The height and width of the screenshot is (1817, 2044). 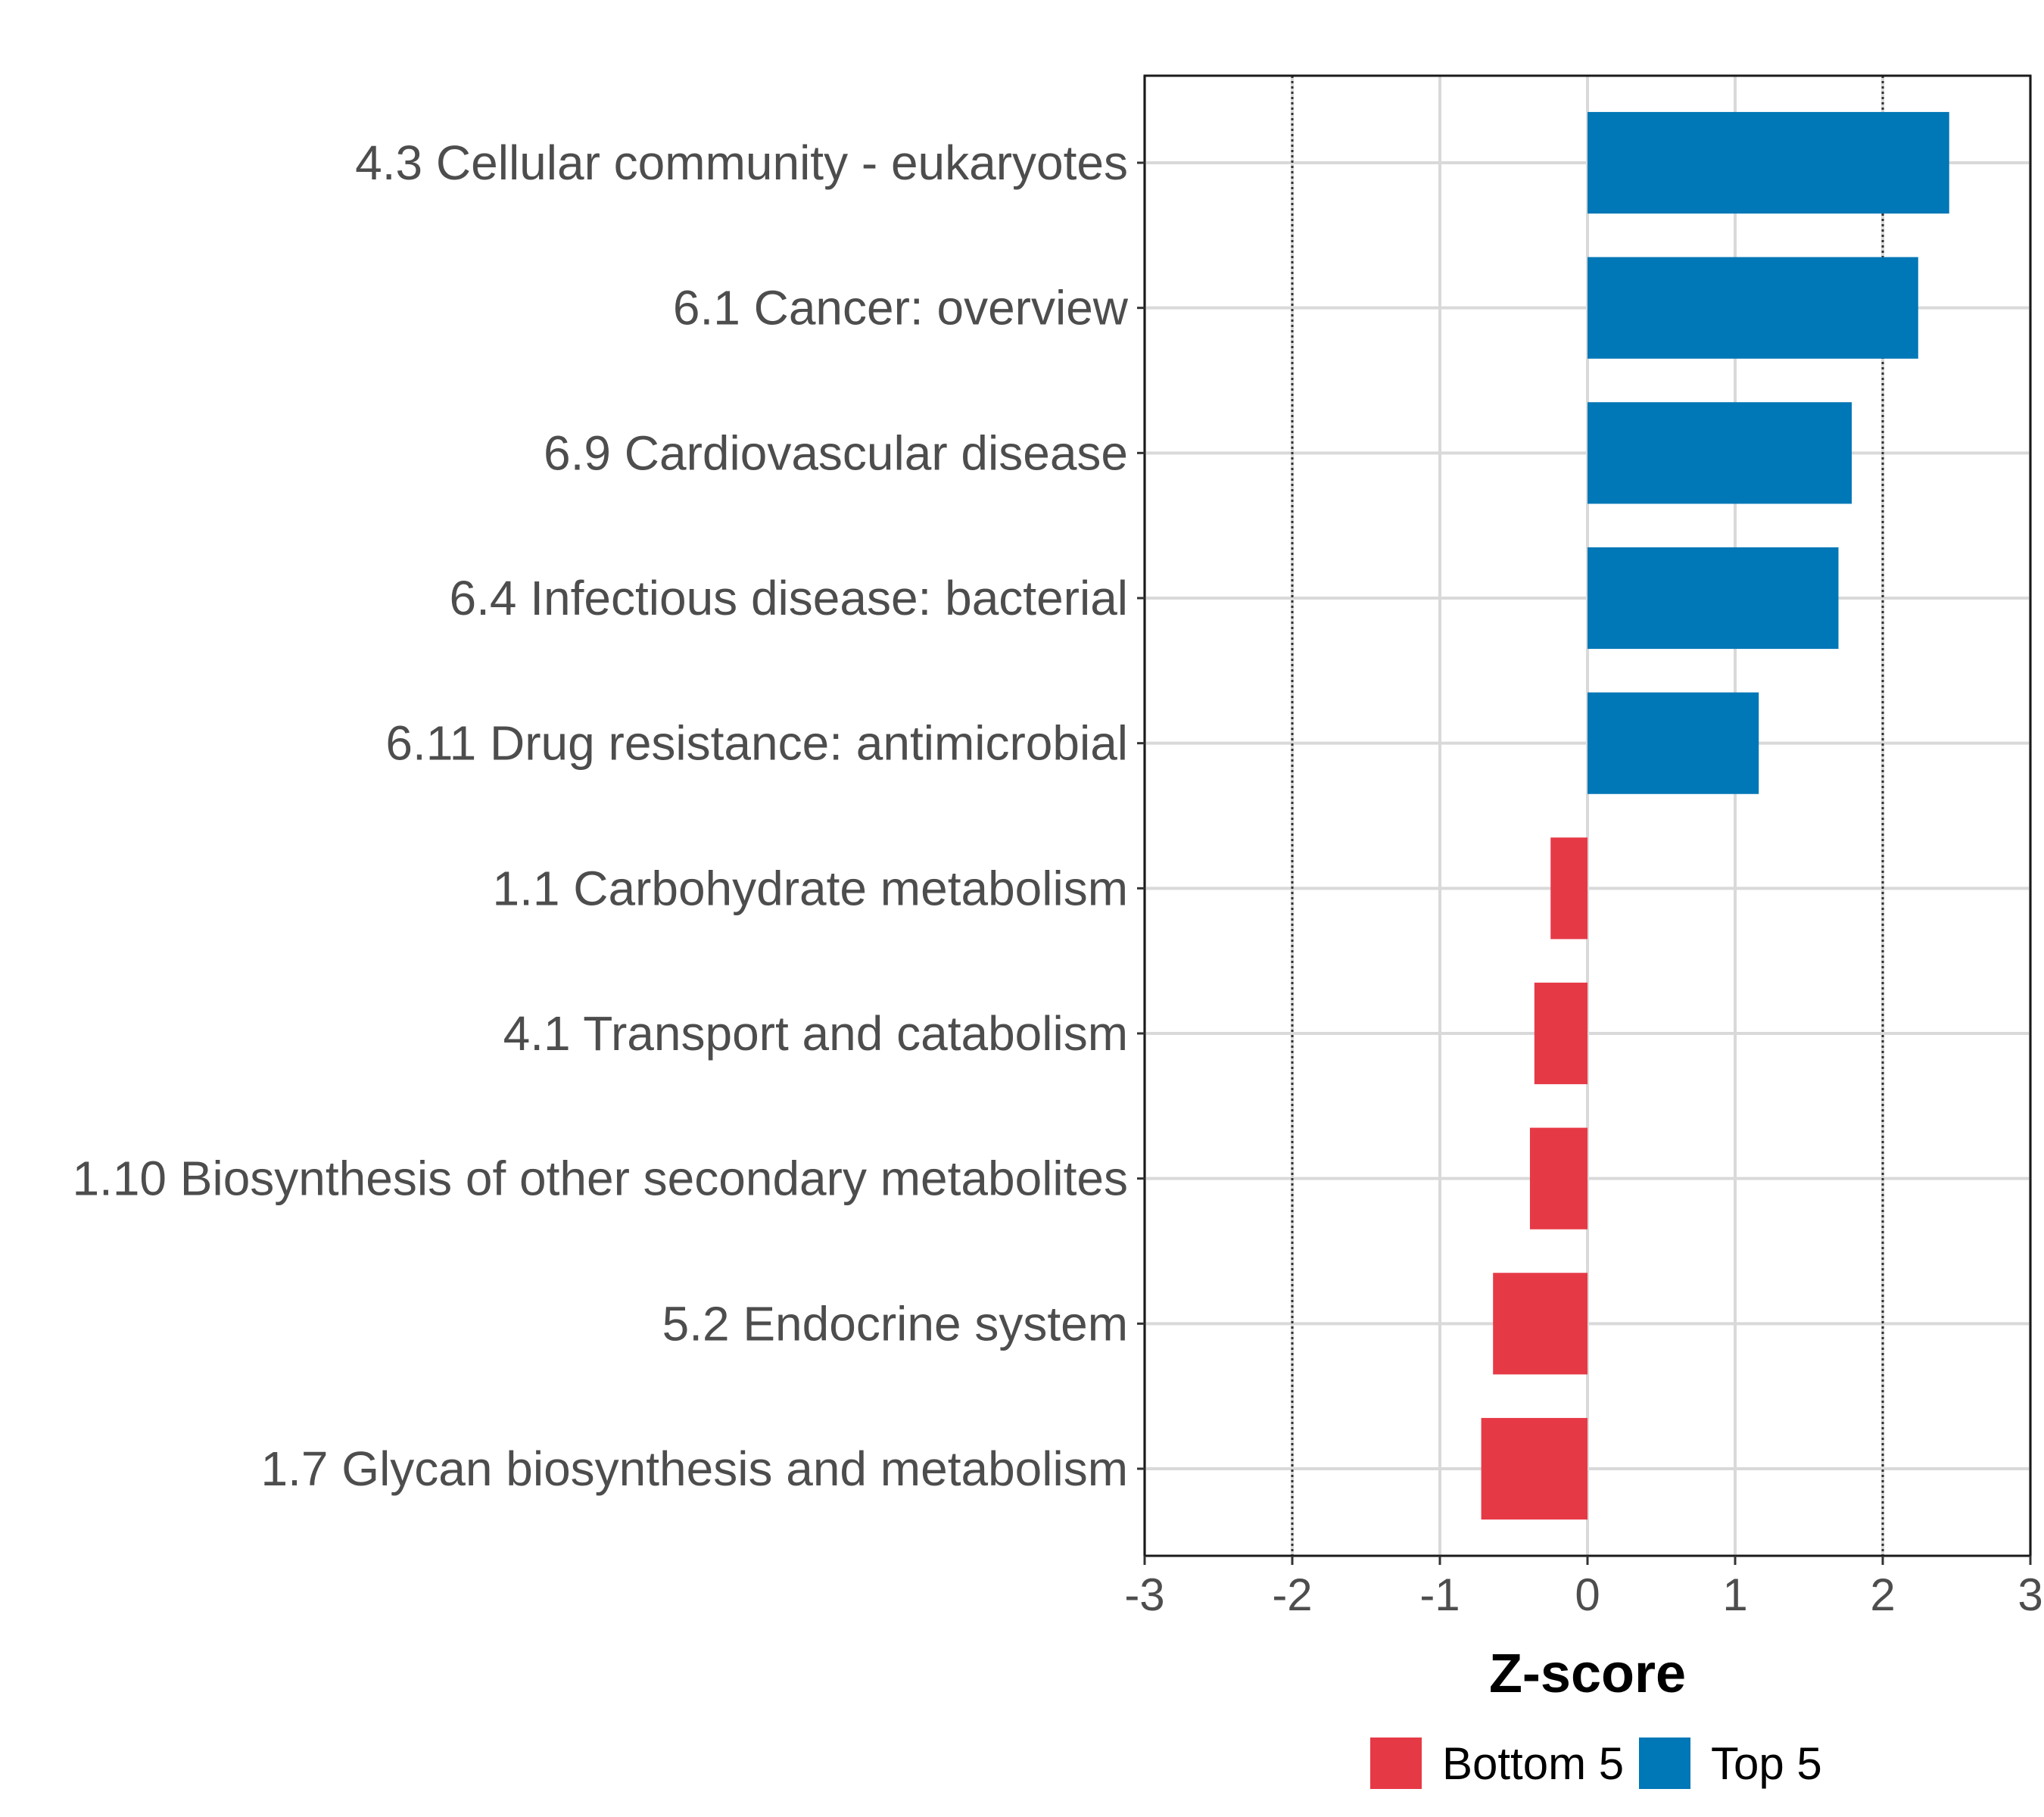 I want to click on legend-label: Top 5, so click(x=1766, y=1764).